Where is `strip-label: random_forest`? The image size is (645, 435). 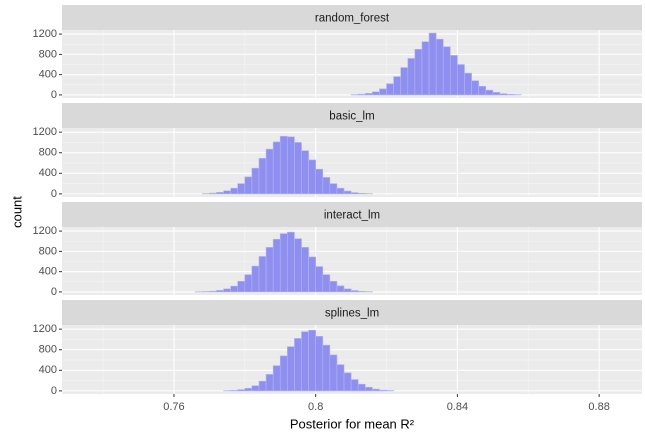 strip-label: random_forest is located at coordinates (352, 19).